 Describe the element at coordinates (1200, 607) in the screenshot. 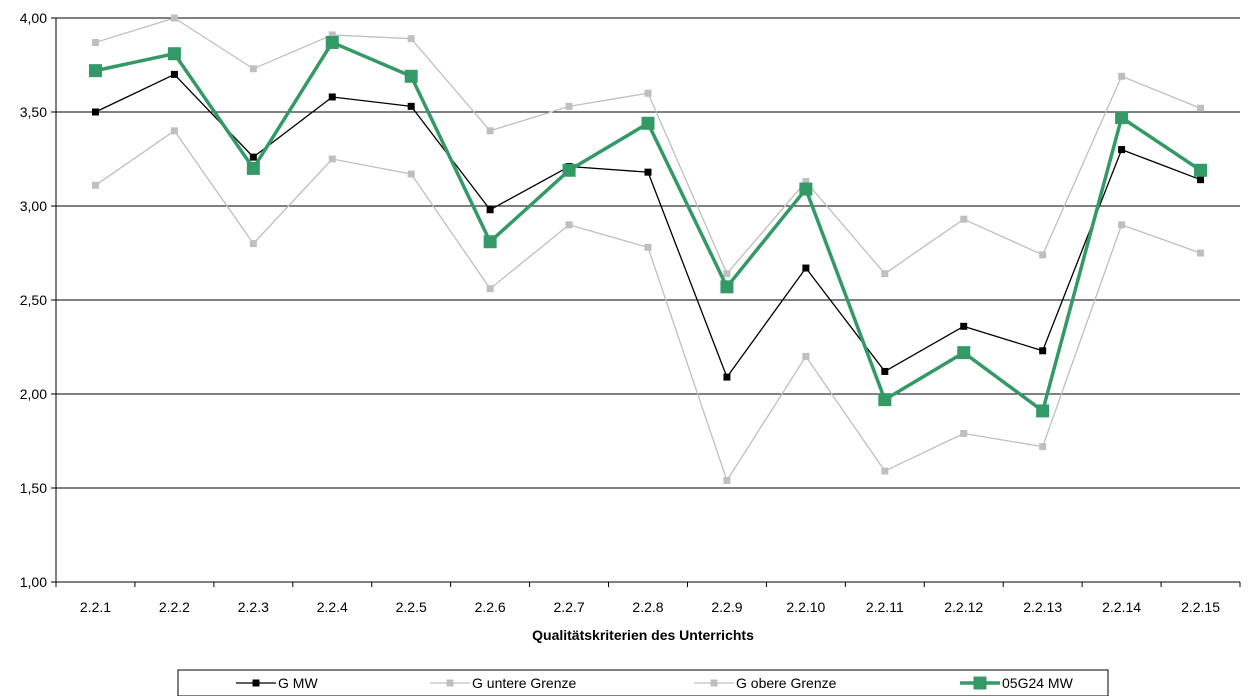

I see `x-tick-label: 2.2.15` at that location.